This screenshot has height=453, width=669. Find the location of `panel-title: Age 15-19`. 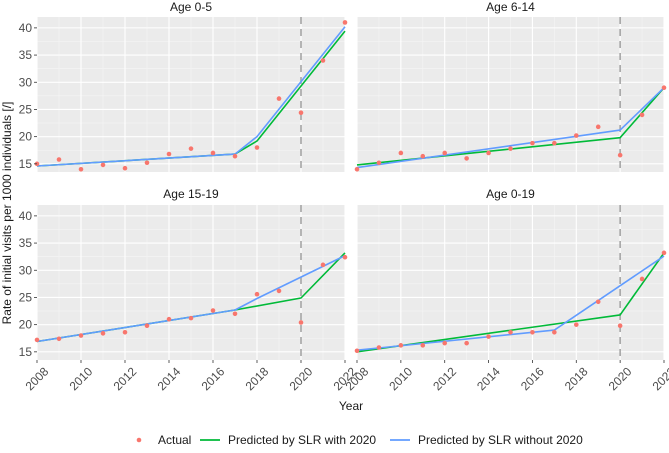

panel-title: Age 15-19 is located at coordinates (191, 194).